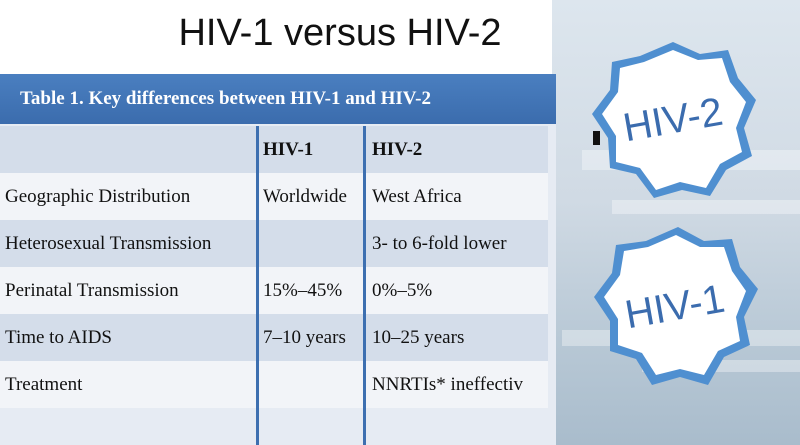  Describe the element at coordinates (340, 33) in the screenshot. I see `slide-title: HIV-1 versus HIV-2` at that location.